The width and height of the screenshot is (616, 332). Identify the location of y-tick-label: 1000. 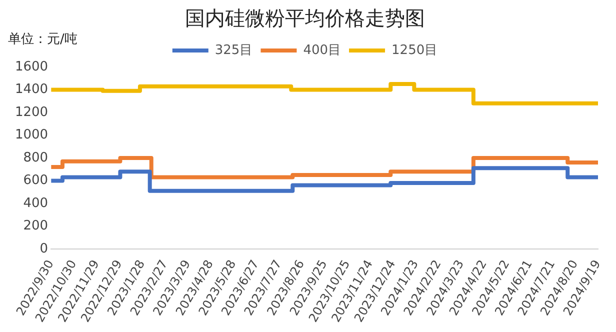
(31, 135).